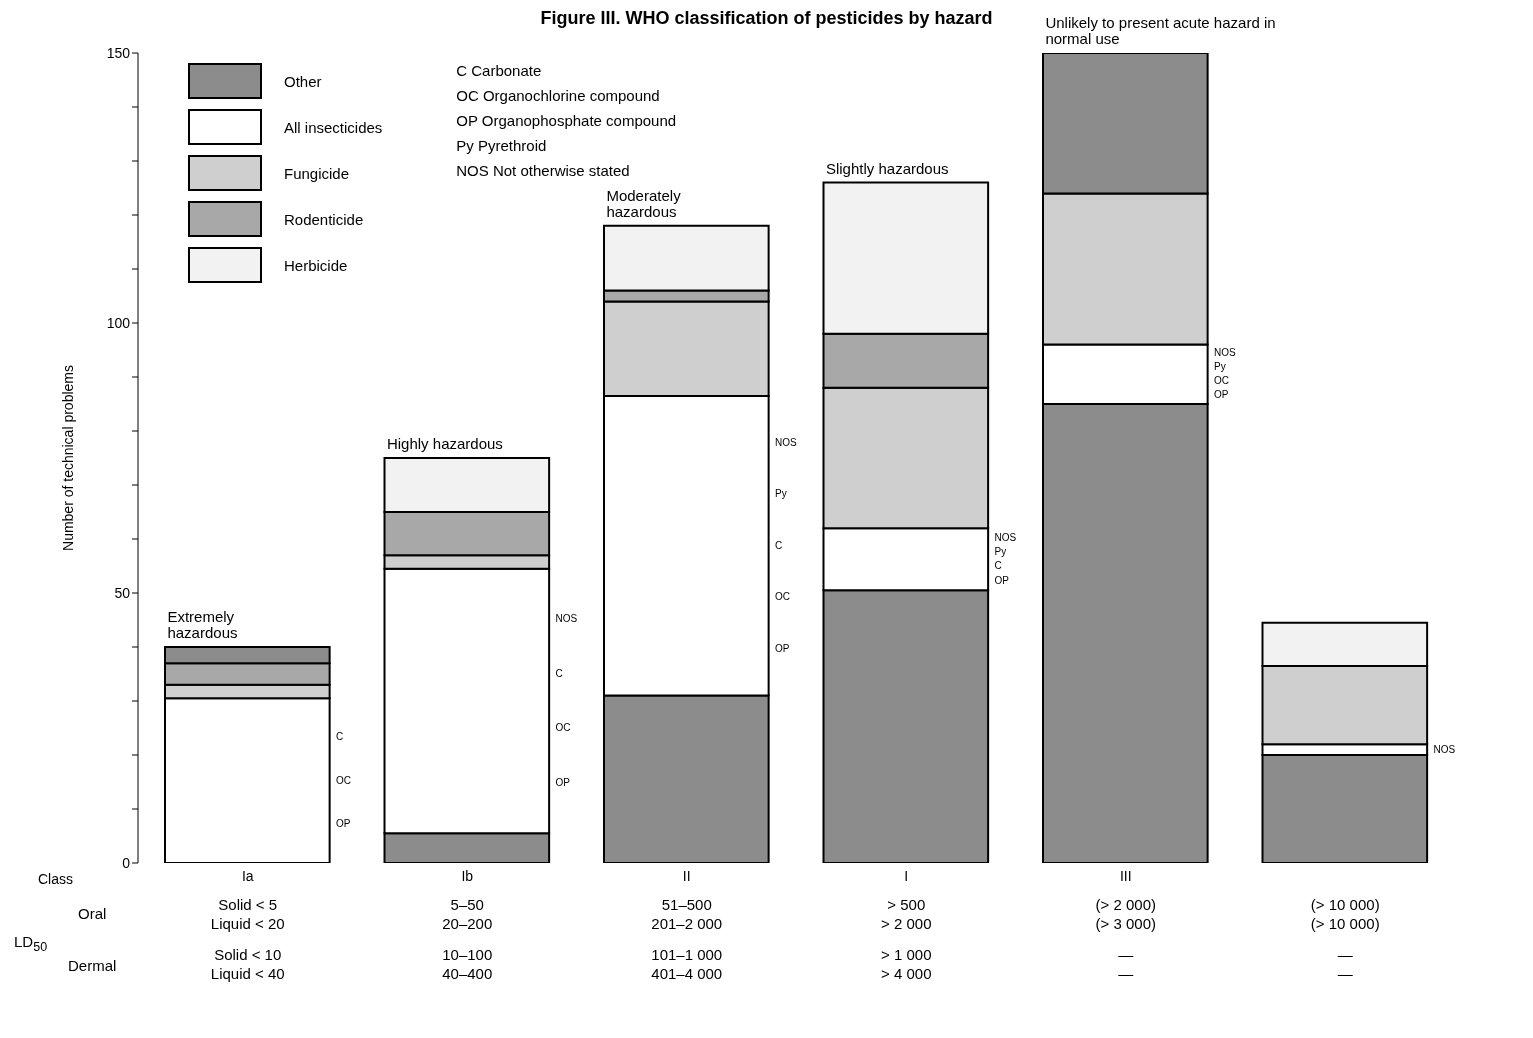 This screenshot has width=1533, height=1038. Describe the element at coordinates (687, 923) in the screenshot. I see `text: 201–2 000` at that location.